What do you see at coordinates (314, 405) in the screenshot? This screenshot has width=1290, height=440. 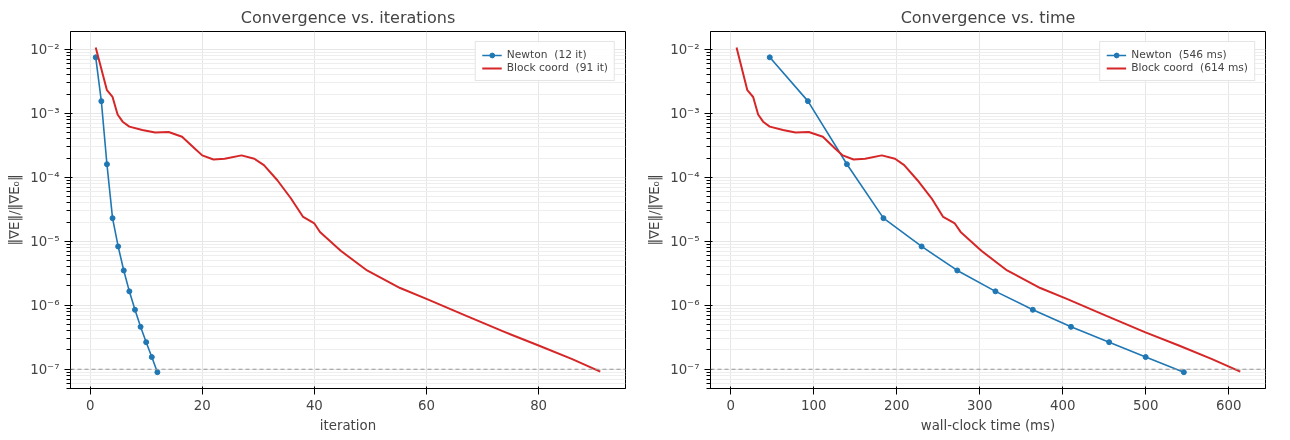 I see `x-tick-label: 40` at bounding box center [314, 405].